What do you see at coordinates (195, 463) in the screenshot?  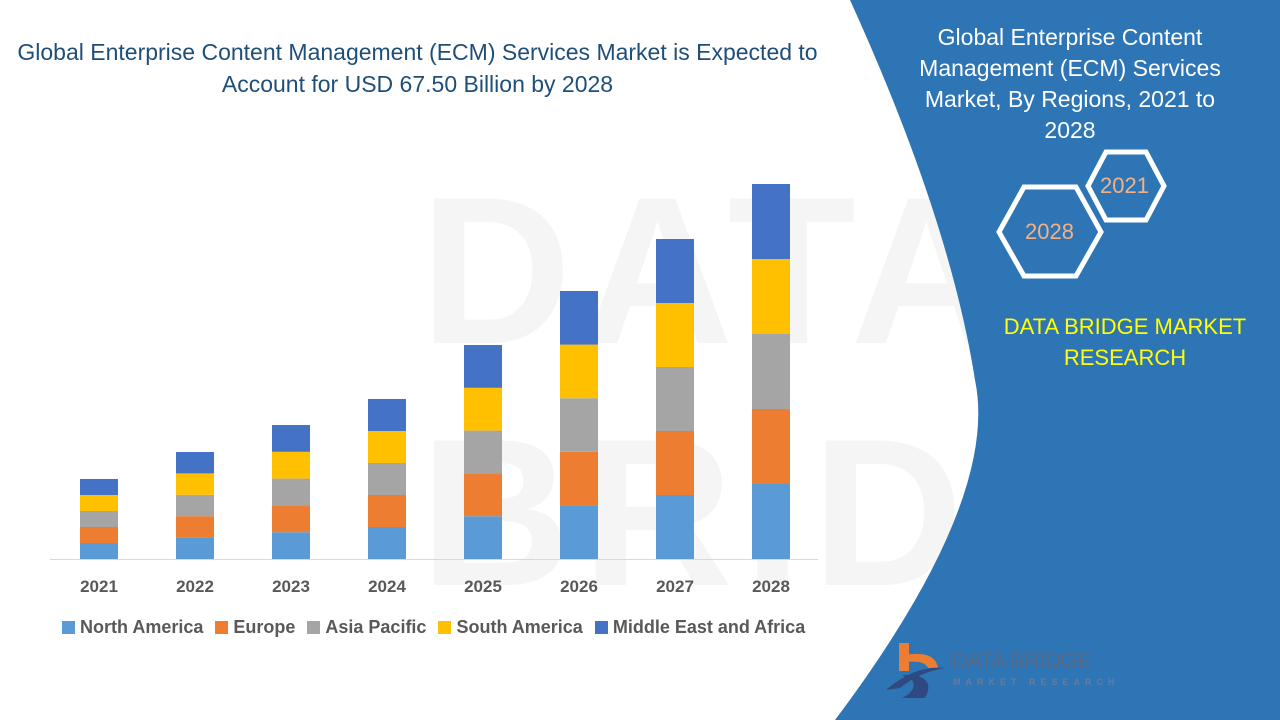 I see `bar-2022-middle-east-and-africa` at bounding box center [195, 463].